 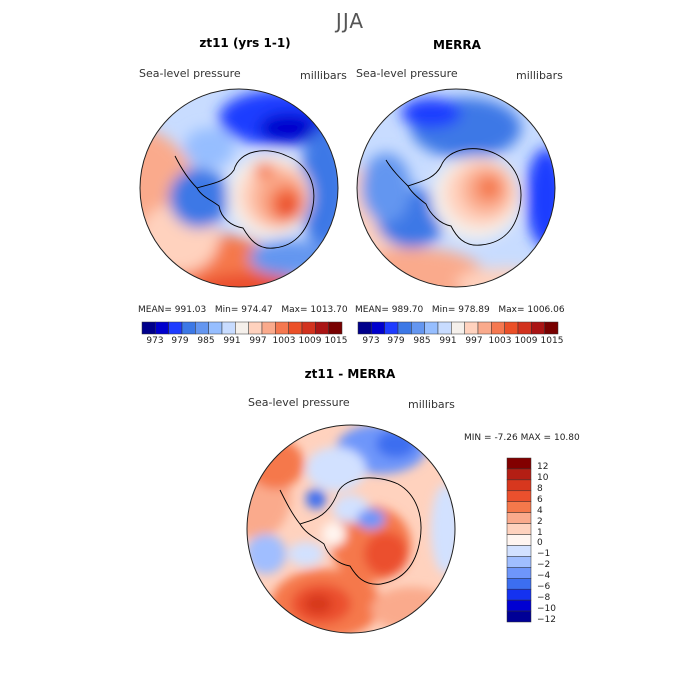 I want to click on colorbar-tick: 8, so click(x=540, y=489).